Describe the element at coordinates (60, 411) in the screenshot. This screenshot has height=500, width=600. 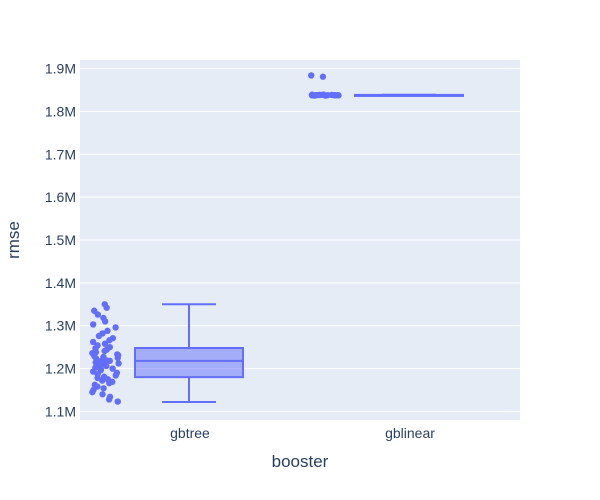
I see `y-tick-label: 1.1M` at that location.